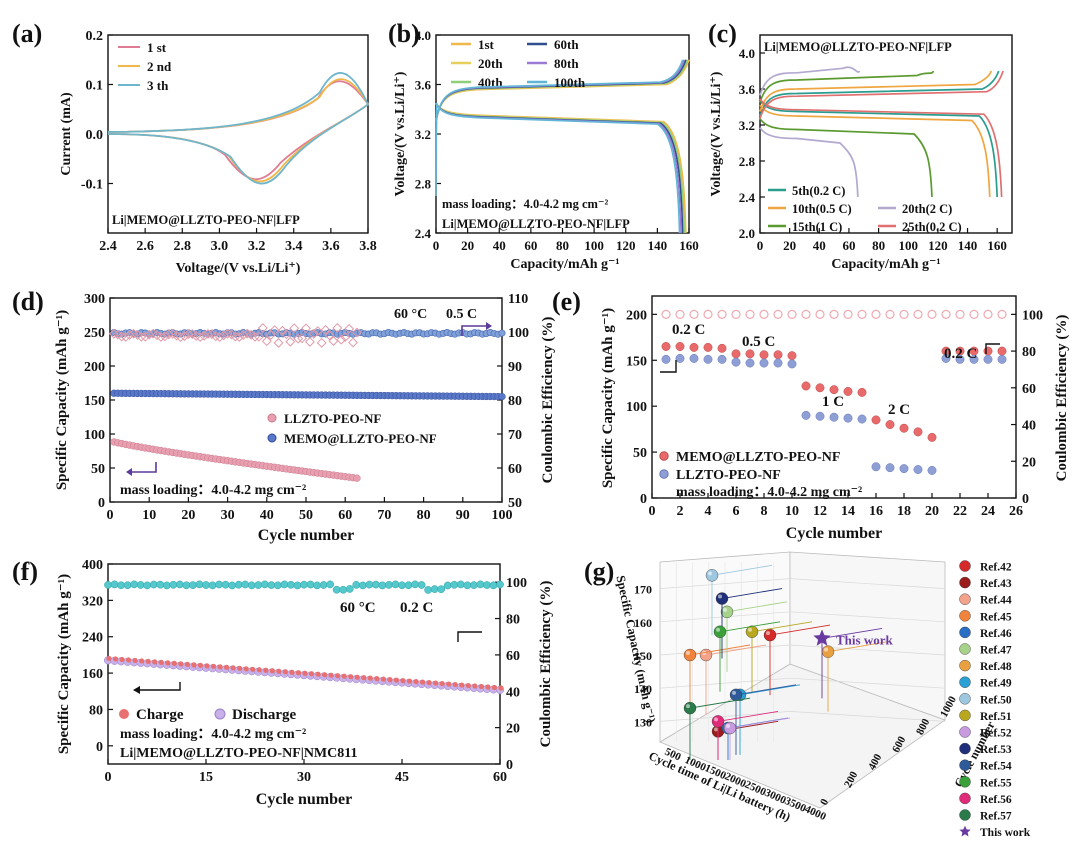 This screenshot has height=849, width=1080. What do you see at coordinates (145, 246) in the screenshot?
I see `x-tick-label: 2.6` at bounding box center [145, 246].